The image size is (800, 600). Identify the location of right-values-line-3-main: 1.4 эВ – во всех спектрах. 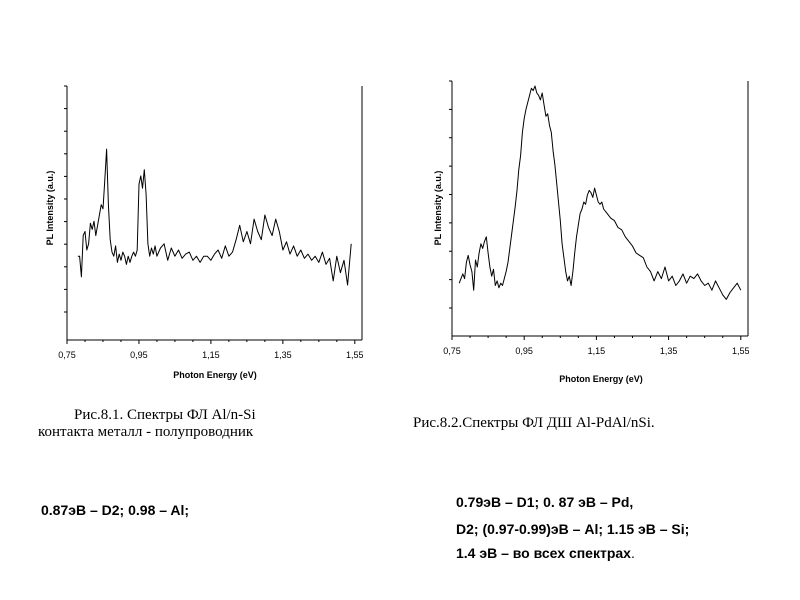
(543, 553).